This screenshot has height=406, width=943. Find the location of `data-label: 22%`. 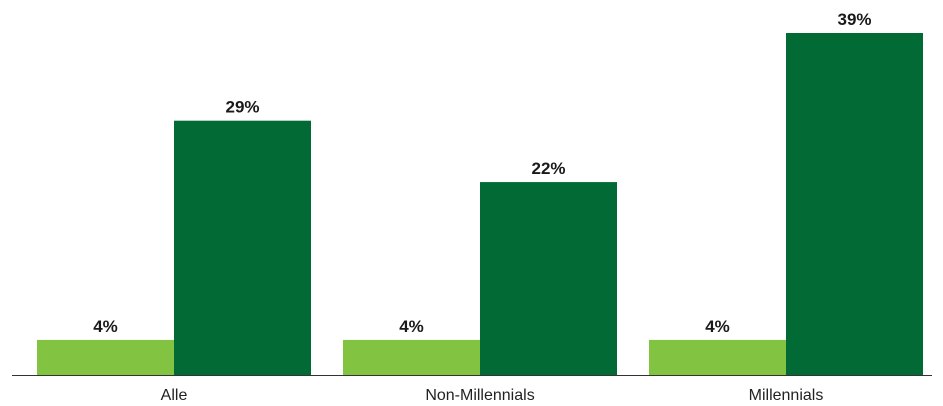

data-label: 22% is located at coordinates (548, 168).